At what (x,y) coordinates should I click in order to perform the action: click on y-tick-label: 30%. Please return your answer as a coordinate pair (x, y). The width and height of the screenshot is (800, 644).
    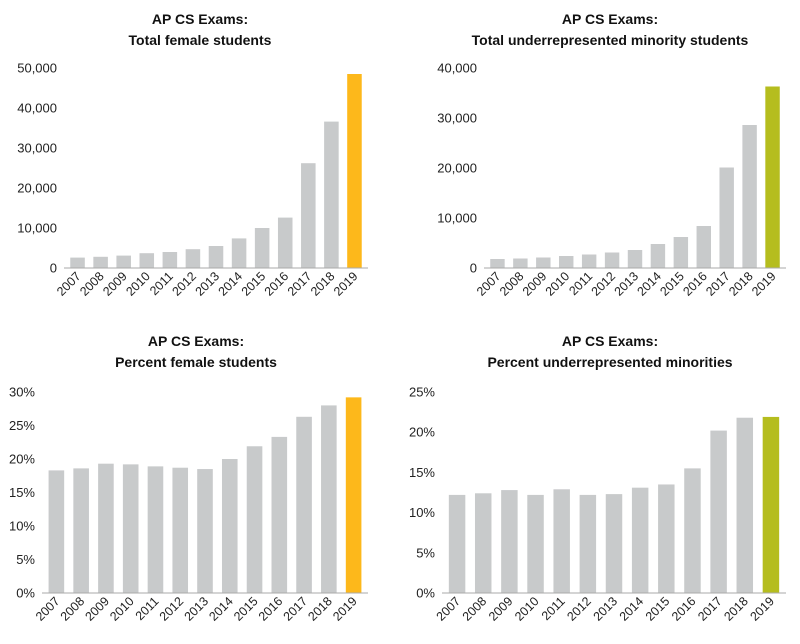
    Looking at the image, I should click on (22, 392).